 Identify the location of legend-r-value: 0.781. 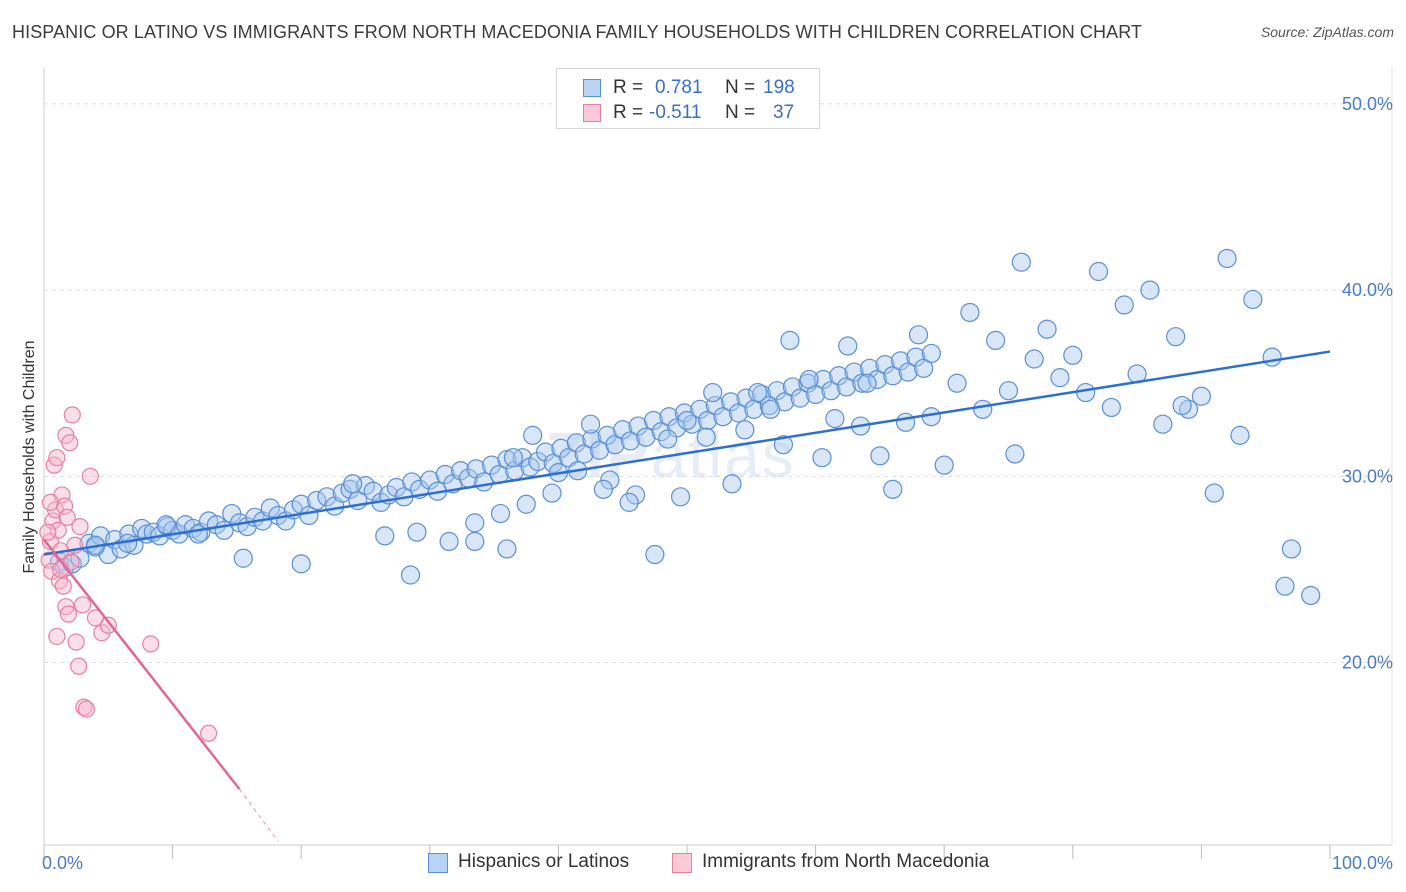
(679, 87).